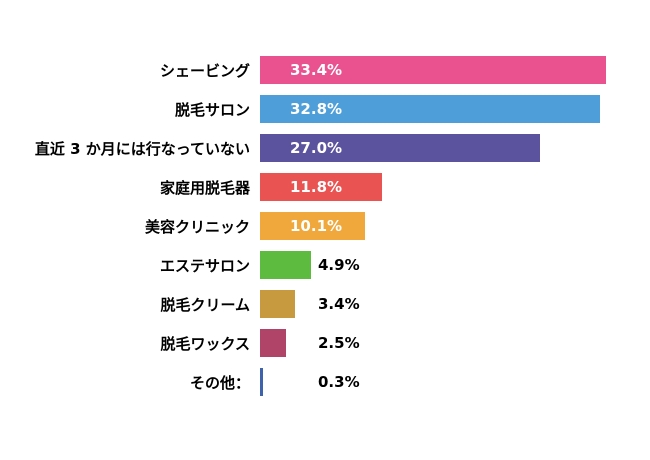 The height and width of the screenshot is (460, 650). Describe the element at coordinates (212, 109) in the screenshot. I see `category-label: 脱毛サロン` at that location.